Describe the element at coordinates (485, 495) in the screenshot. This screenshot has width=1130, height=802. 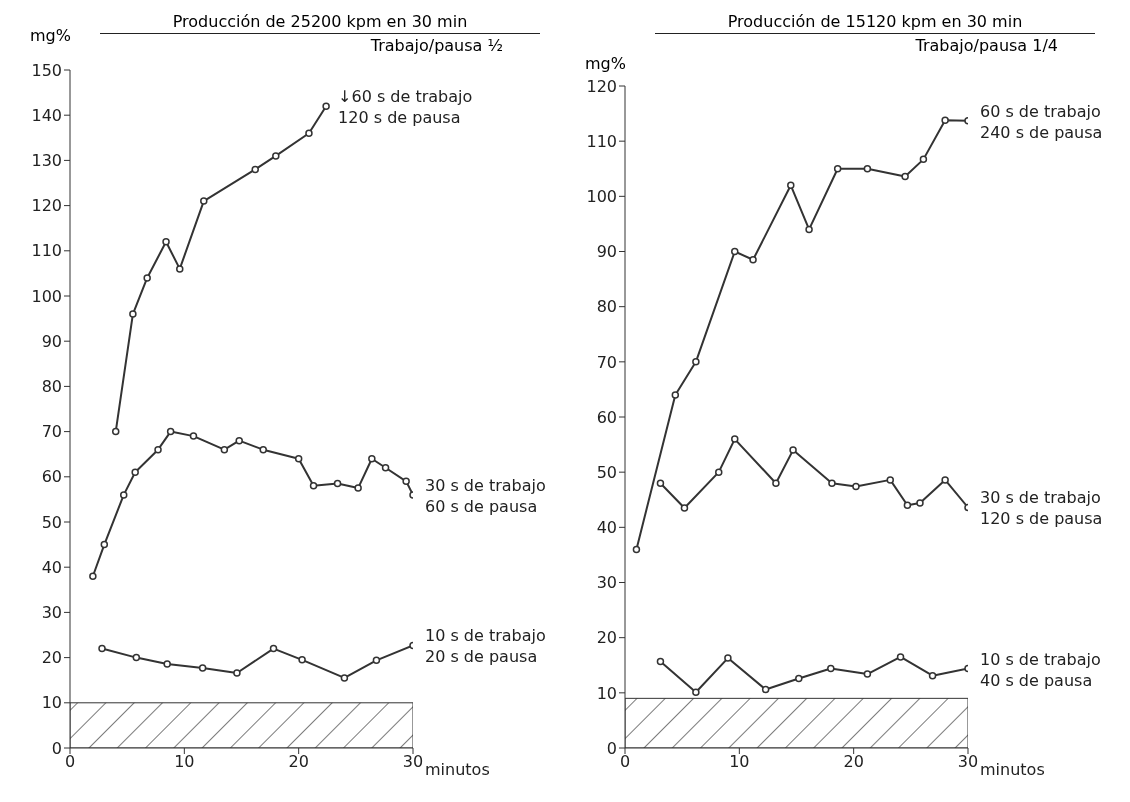
I see `series-label: 30 s de trabajo 60 s de pausa` at that location.